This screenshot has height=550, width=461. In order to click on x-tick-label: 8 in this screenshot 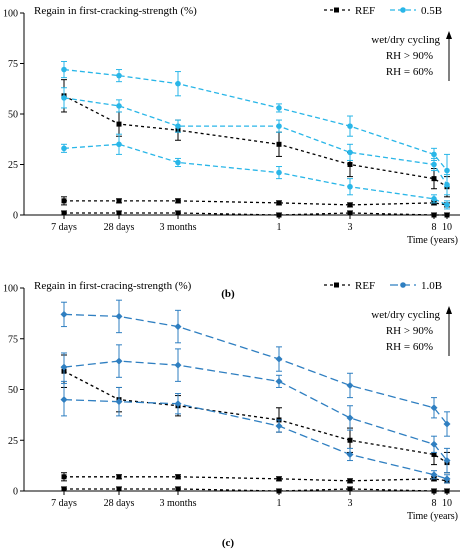, I will do `click(434, 503)`.